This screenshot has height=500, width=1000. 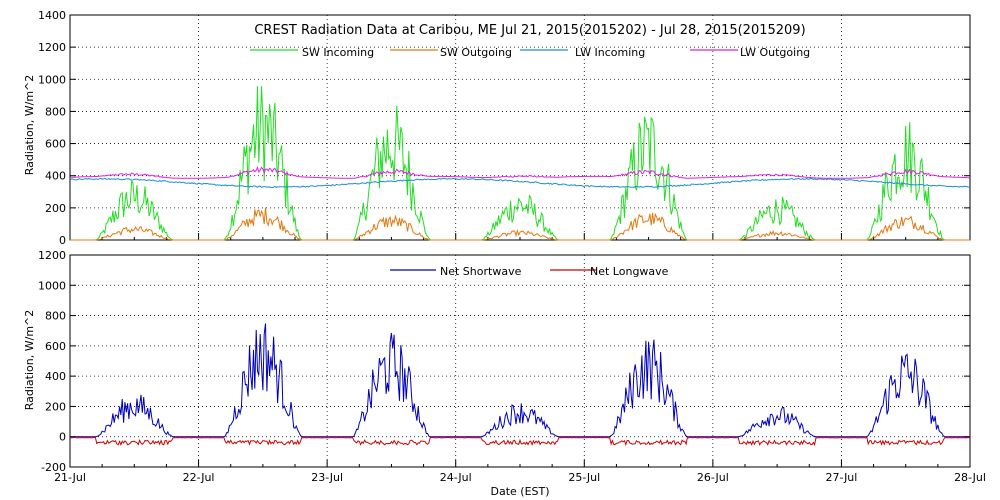 I want to click on top-series-lw_in, so click(x=520, y=183).